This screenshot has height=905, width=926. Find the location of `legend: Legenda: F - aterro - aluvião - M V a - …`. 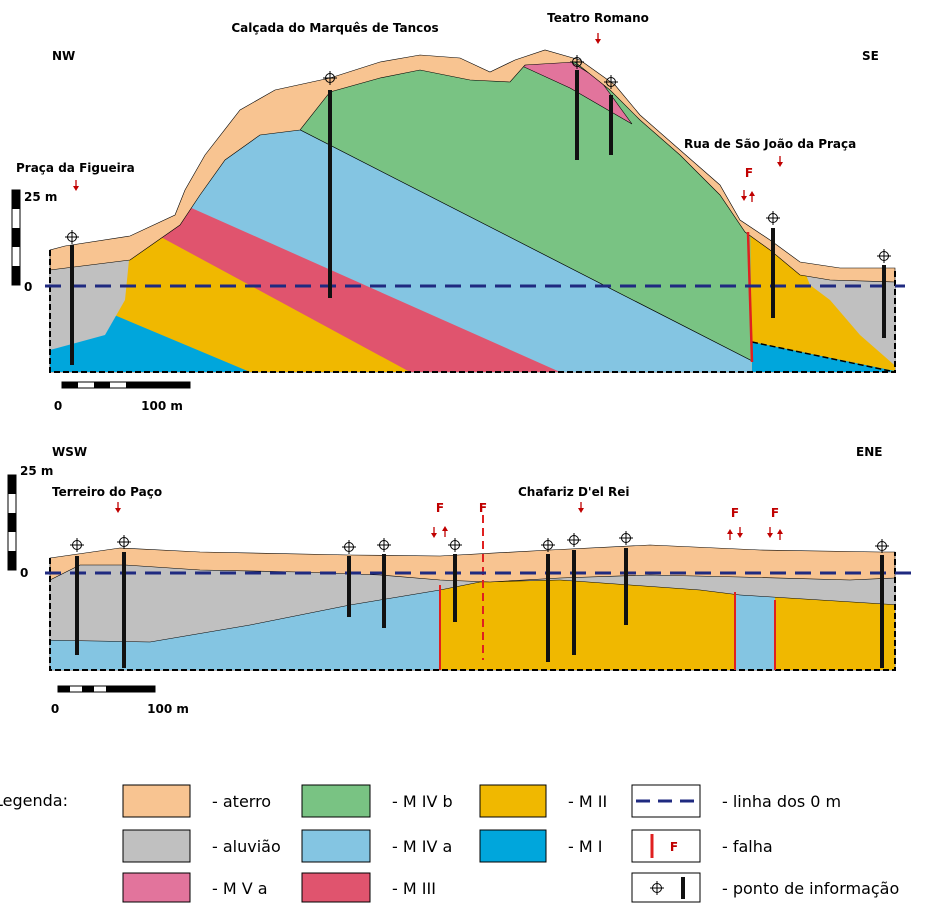

legend: Legenda: F - aterro - aluvião - M V a - … is located at coordinates (449, 843).